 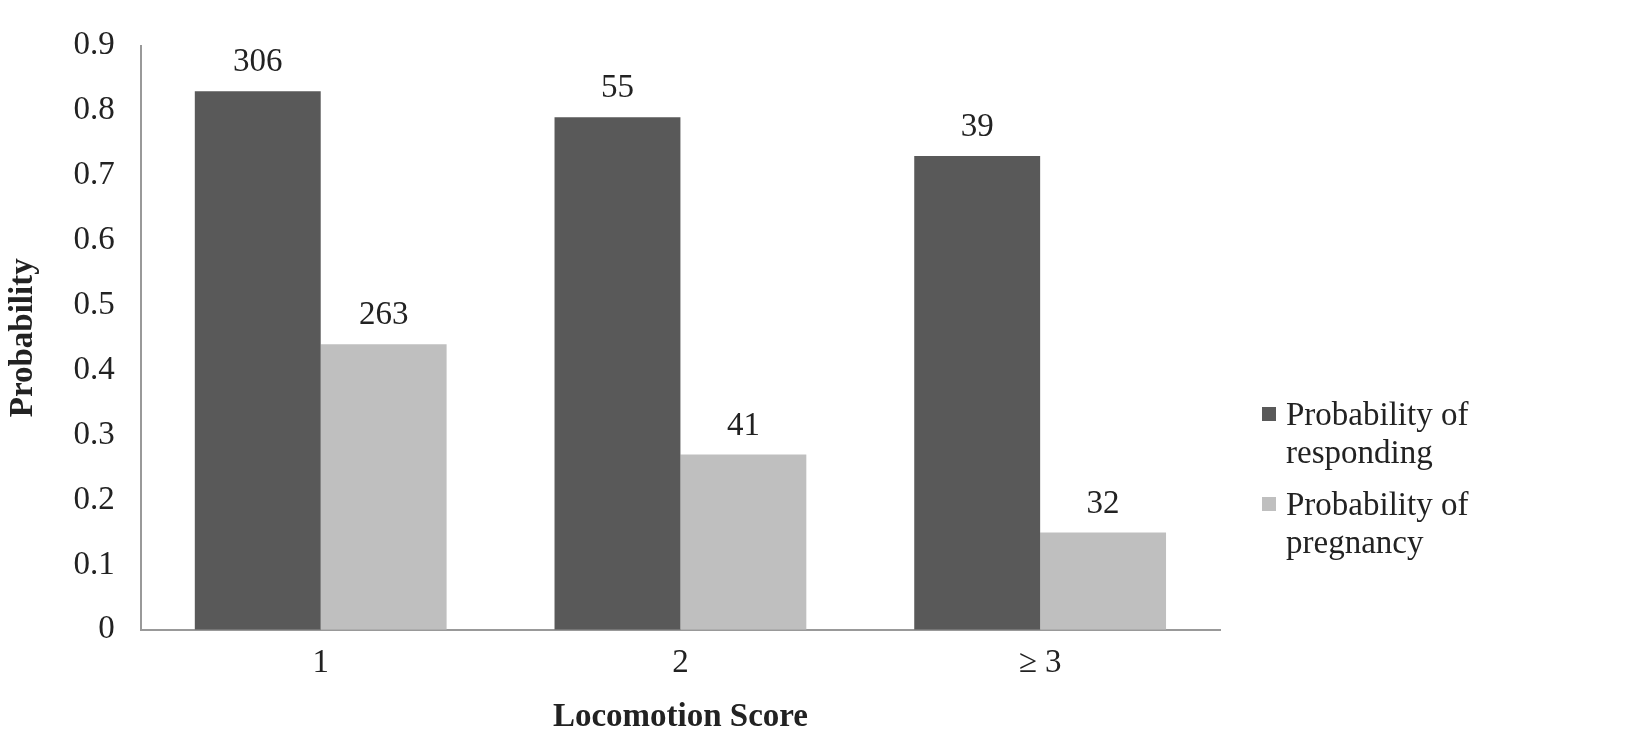 What do you see at coordinates (94, 303) in the screenshot?
I see `y-tick-label: 0.5` at bounding box center [94, 303].